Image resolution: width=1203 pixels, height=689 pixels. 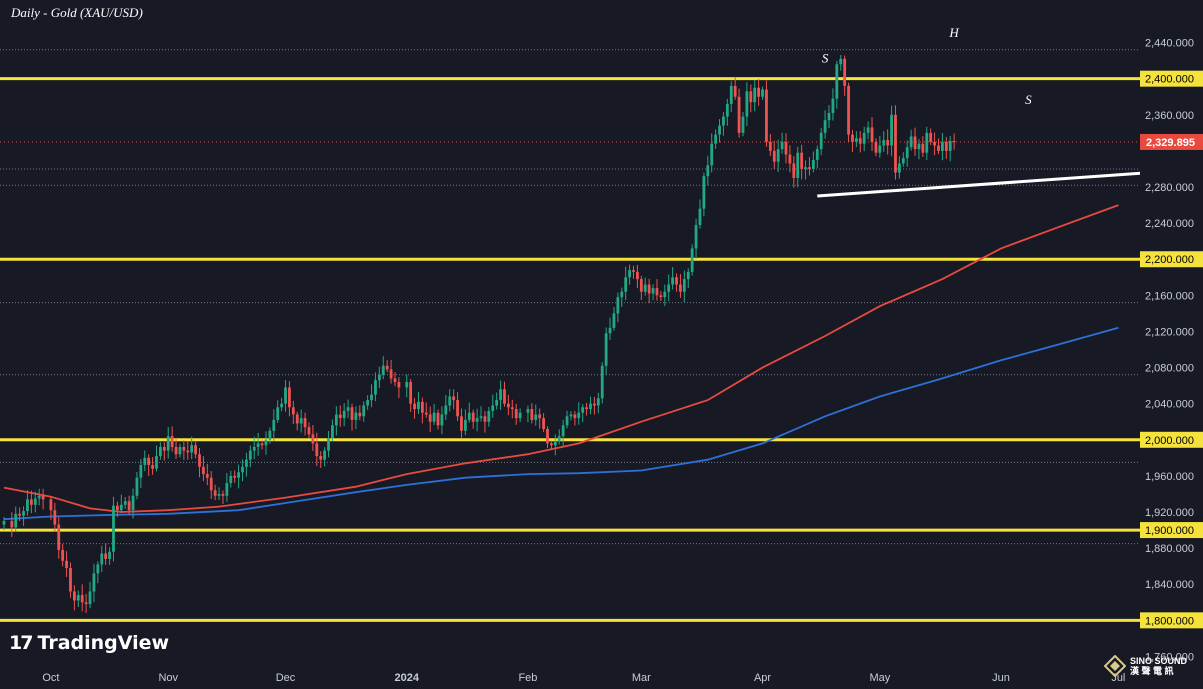 What do you see at coordinates (583, 678) in the screenshot?
I see `time-axis: Oct Nov Dec 2024 Feb Mar Apr May Jun Jul` at bounding box center [583, 678].